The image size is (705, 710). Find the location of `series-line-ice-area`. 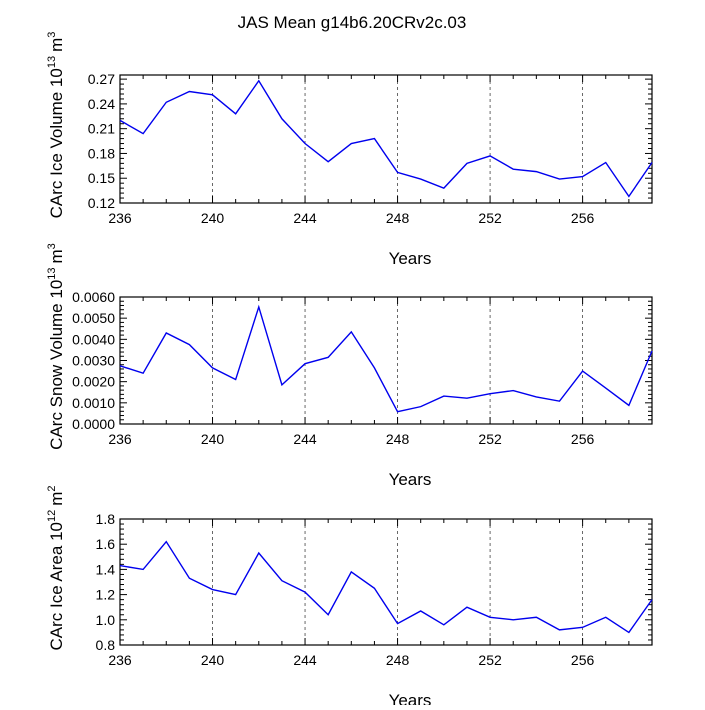

series-line-ice-area is located at coordinates (386, 587).